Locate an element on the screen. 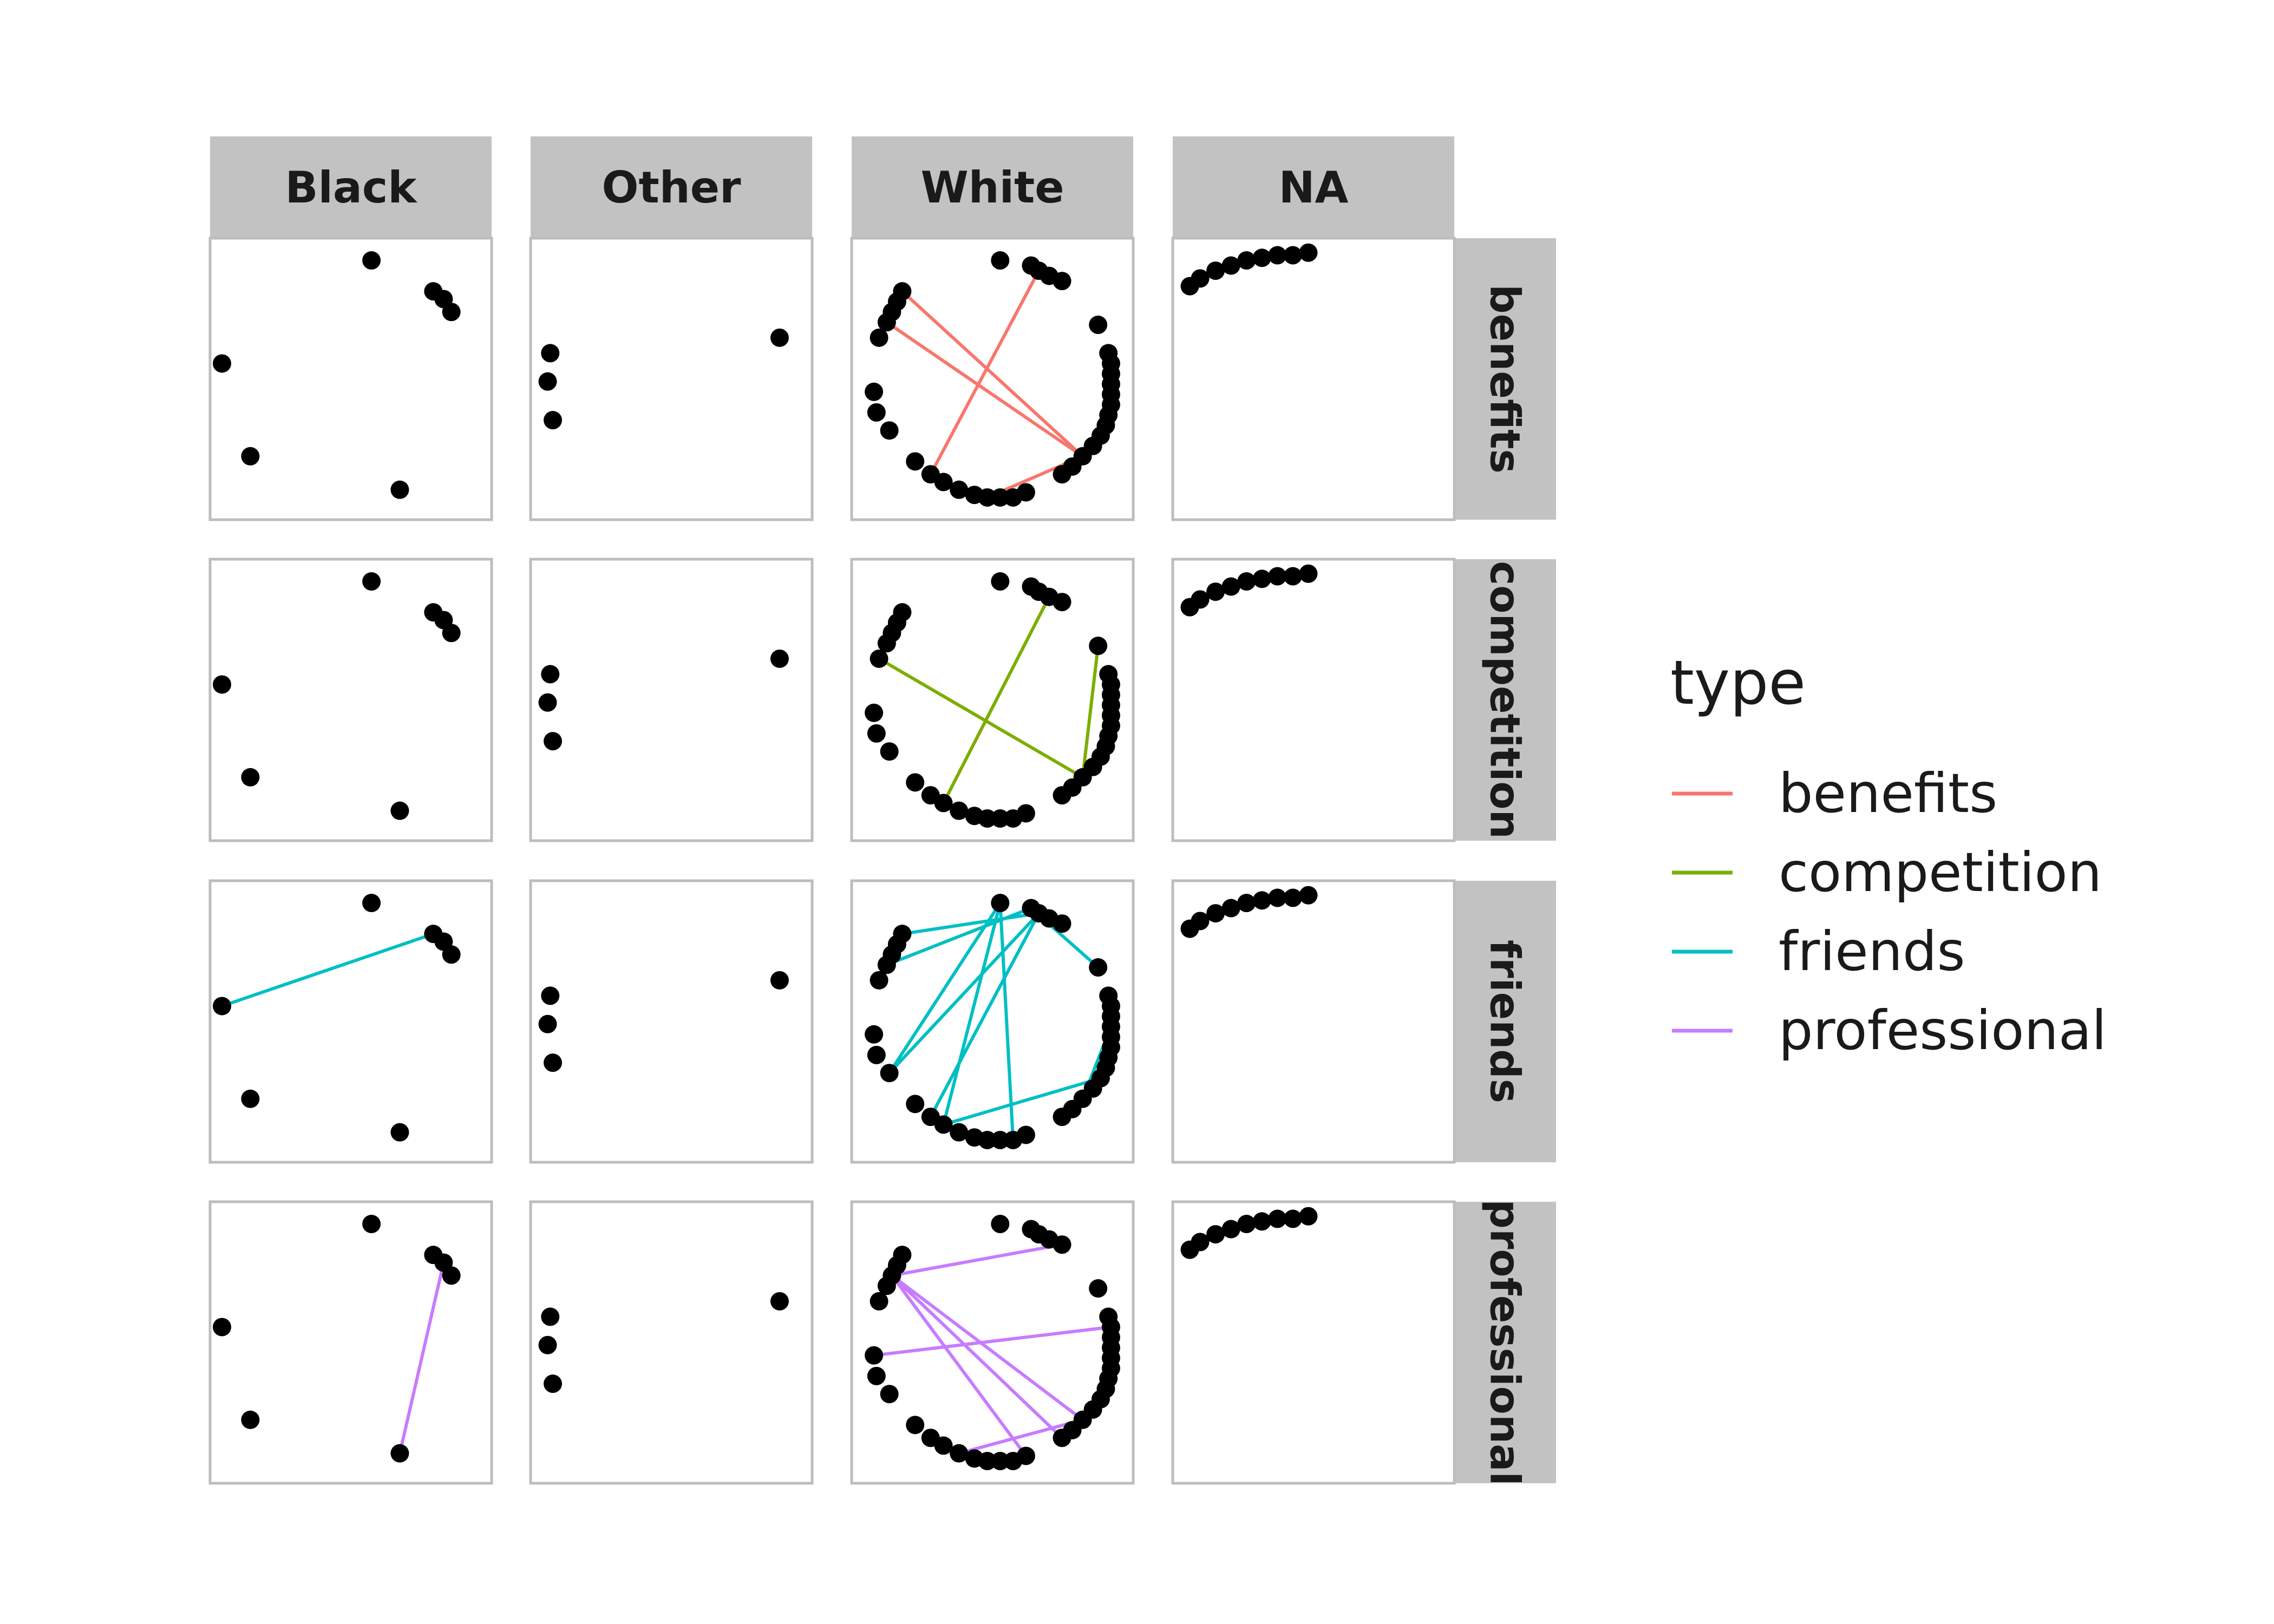 The image size is (2274, 1624). column-strip-label: Black is located at coordinates (351, 187).